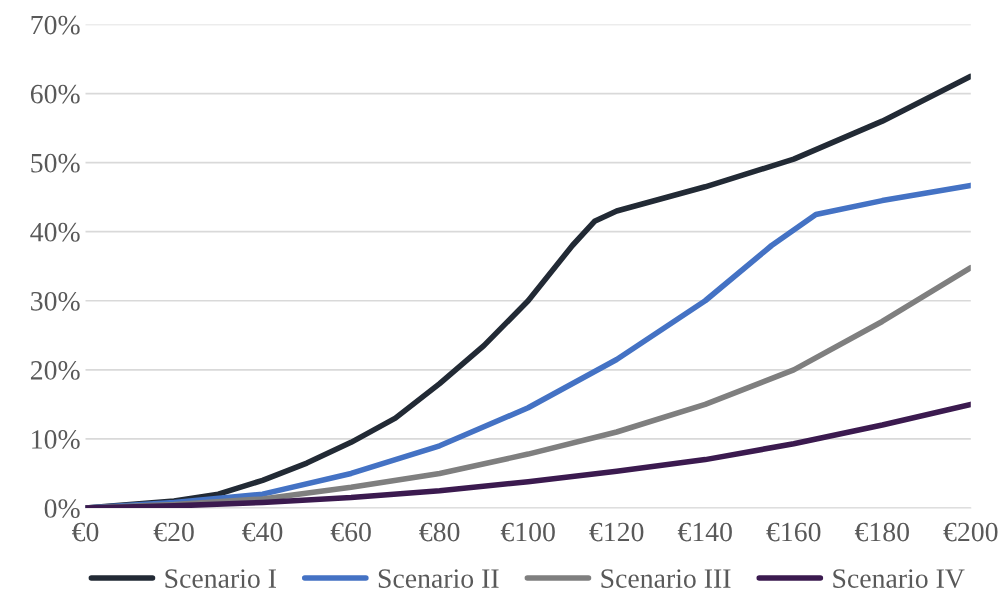 This screenshot has height=612, width=1006. Describe the element at coordinates (527, 532) in the screenshot. I see `x-tick-label: €100` at that location.